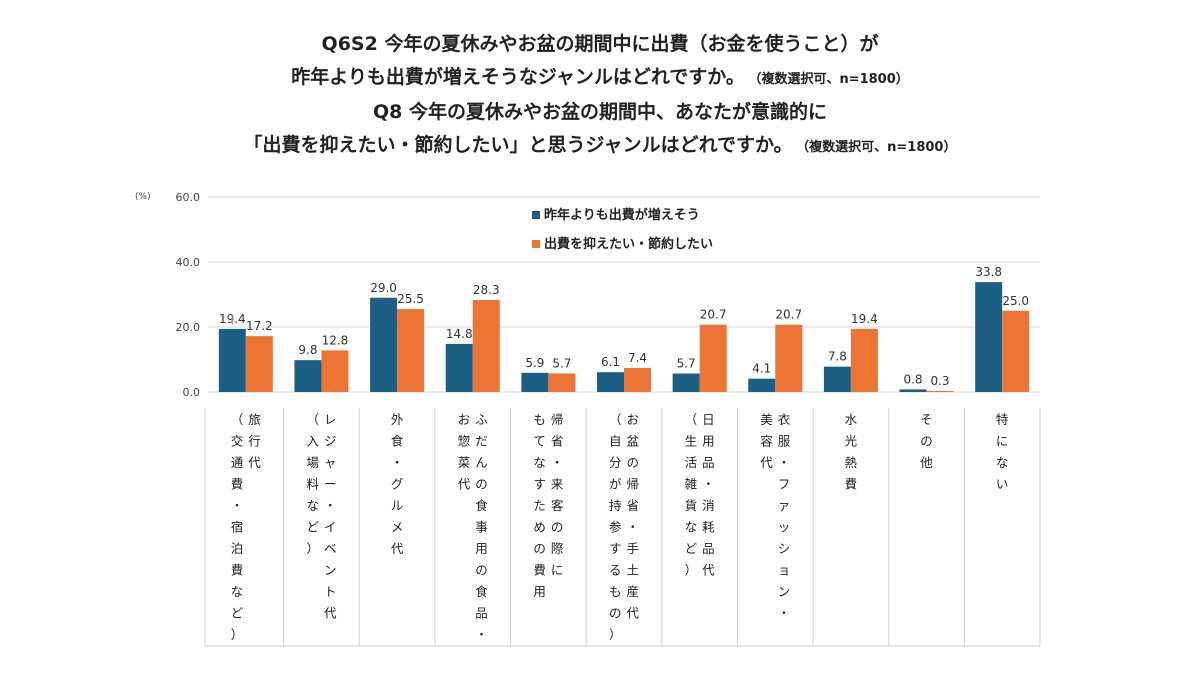 The height and width of the screenshot is (676, 1200). I want to click on category-label-char: 入, so click(312, 441).